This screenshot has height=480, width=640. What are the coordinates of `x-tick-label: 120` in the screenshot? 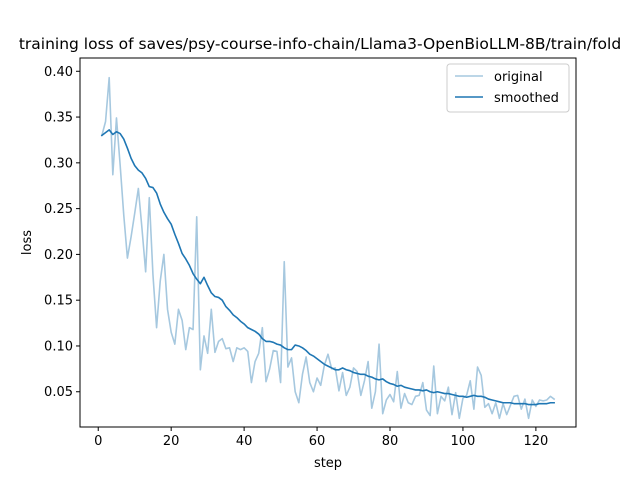 It's located at (535, 441).